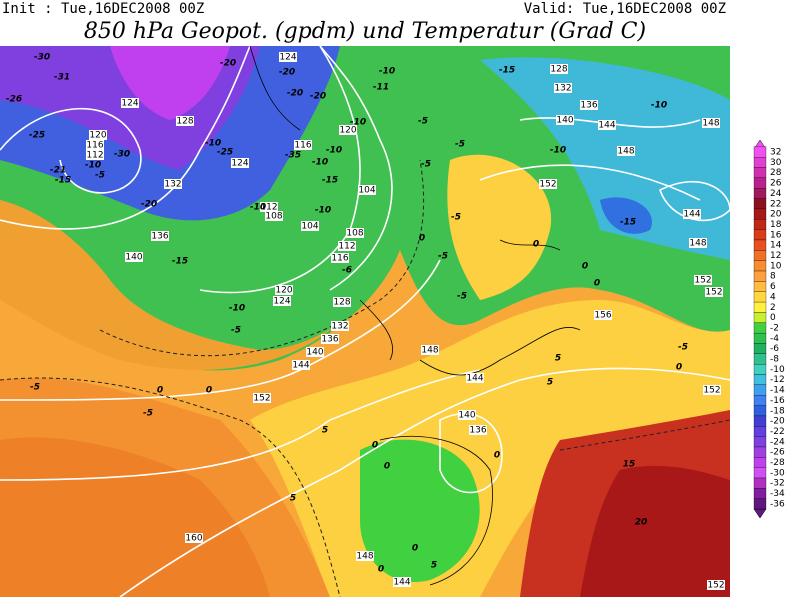  What do you see at coordinates (773, 277) in the screenshot?
I see `colorbar-tick-label: 8` at bounding box center [773, 277].